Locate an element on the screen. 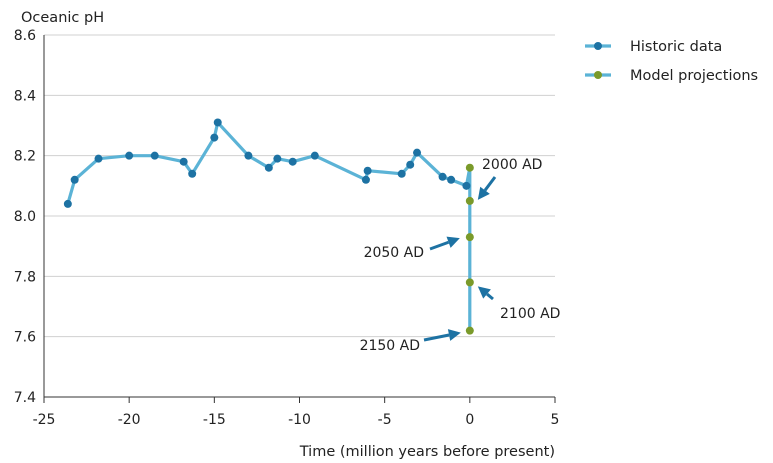 The height and width of the screenshot is (463, 773). y-tick-label: 7.4 is located at coordinates (25, 398).